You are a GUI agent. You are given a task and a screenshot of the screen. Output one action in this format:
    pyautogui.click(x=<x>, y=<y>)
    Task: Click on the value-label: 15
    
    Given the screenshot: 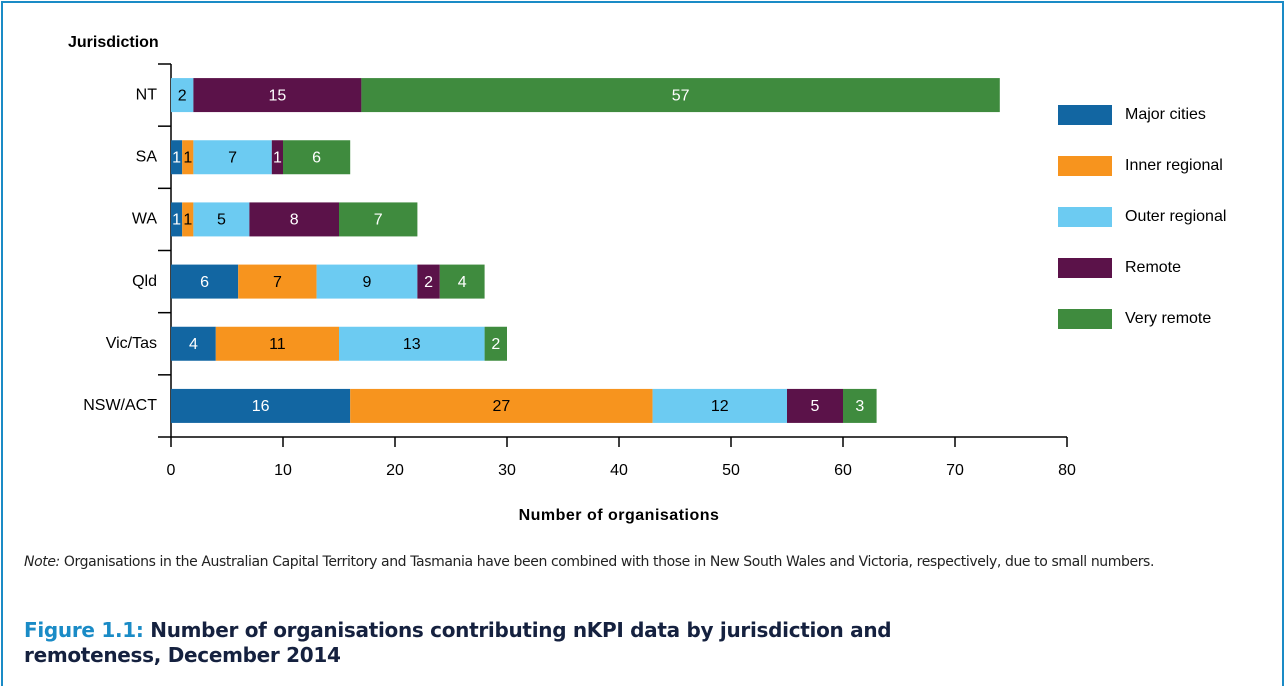 What is the action you would take?
    pyautogui.click(x=278, y=95)
    